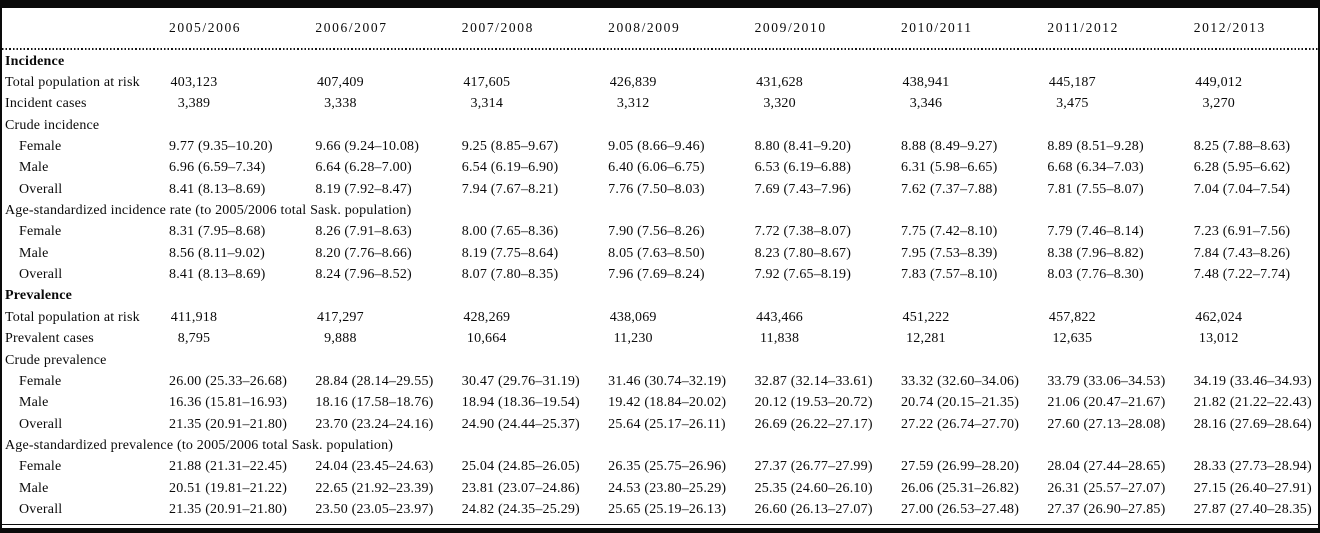 The width and height of the screenshot is (1320, 533). I want to click on data-cell: 8.19 (7.92–8.47), so click(363, 189).